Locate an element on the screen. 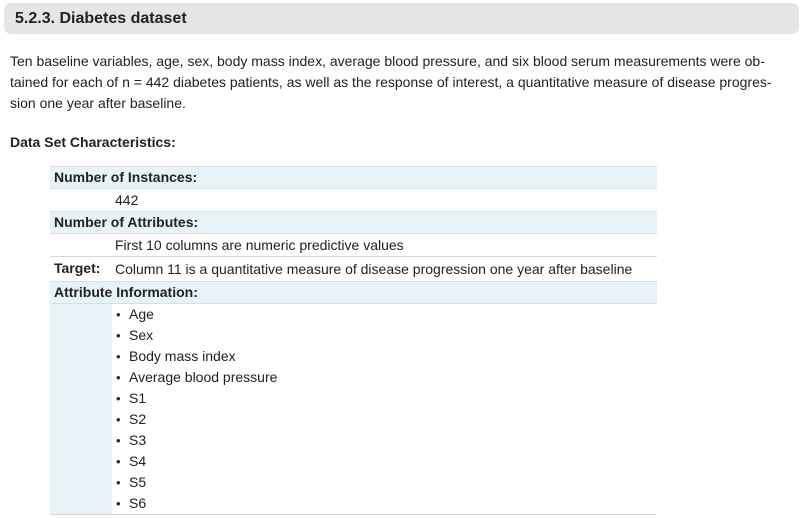 This screenshot has height=518, width=807. attribute-item: • S2 is located at coordinates (196, 419).